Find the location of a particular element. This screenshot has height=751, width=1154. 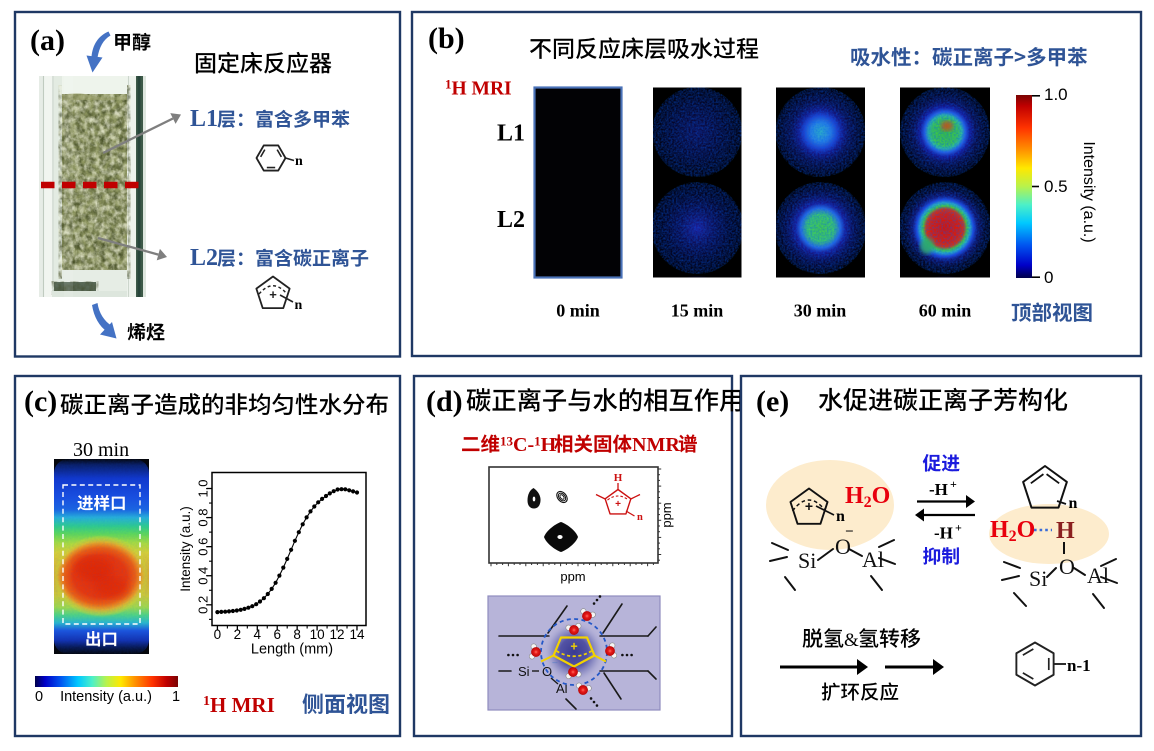

svg-text: Length (mm) is located at coordinates (292, 650).